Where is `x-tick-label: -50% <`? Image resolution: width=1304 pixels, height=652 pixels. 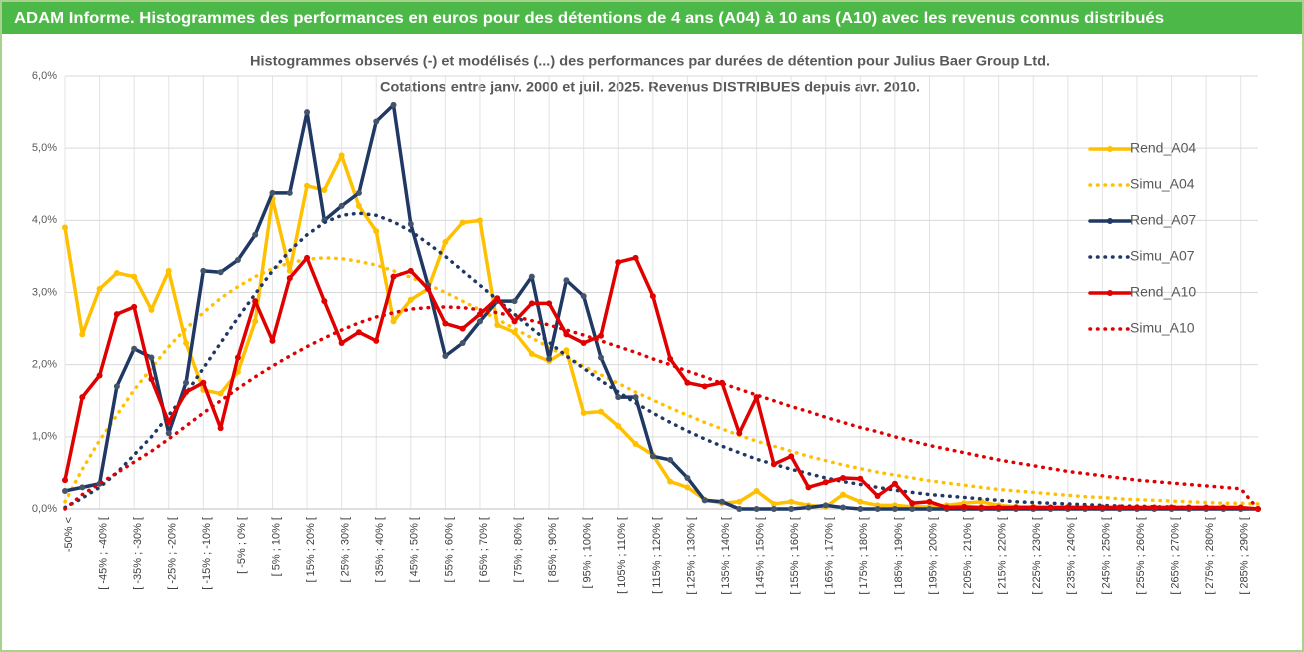
x-tick-label: -50% < is located at coordinates (69, 534).